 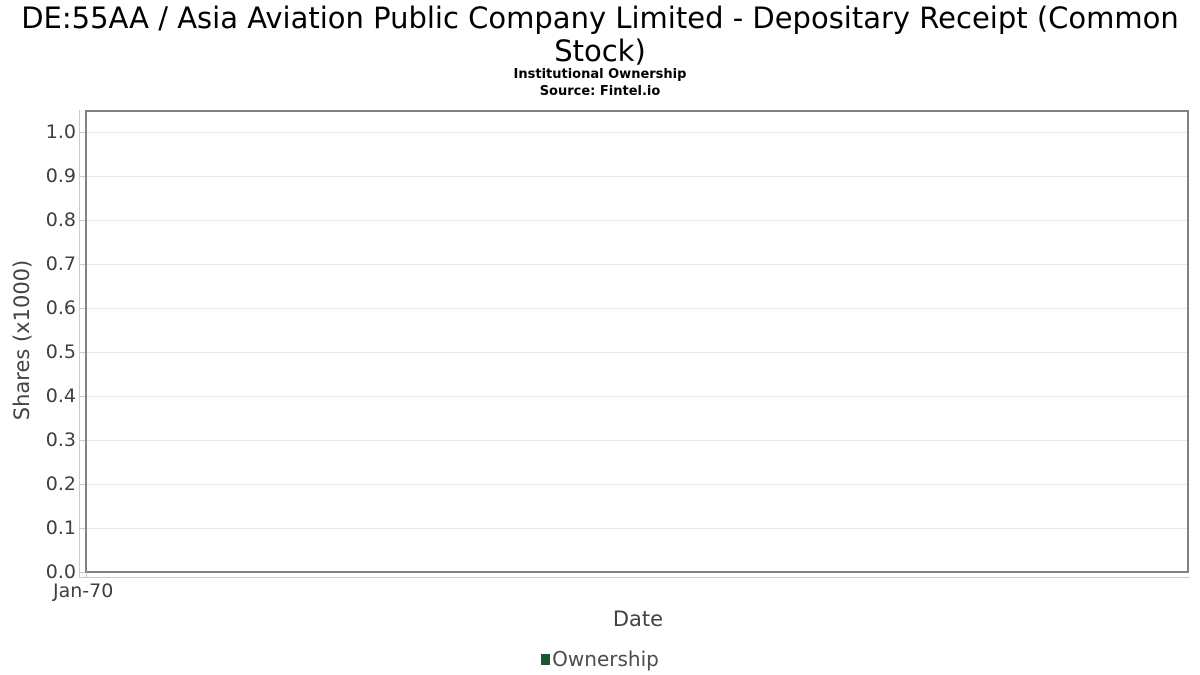 I want to click on x-tick-label: Jan-70, so click(x=83, y=591).